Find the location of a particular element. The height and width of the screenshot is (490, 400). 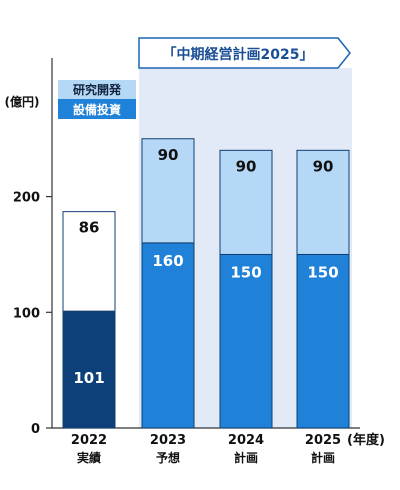

value-label-capex-2024: 150 is located at coordinates (245, 272).